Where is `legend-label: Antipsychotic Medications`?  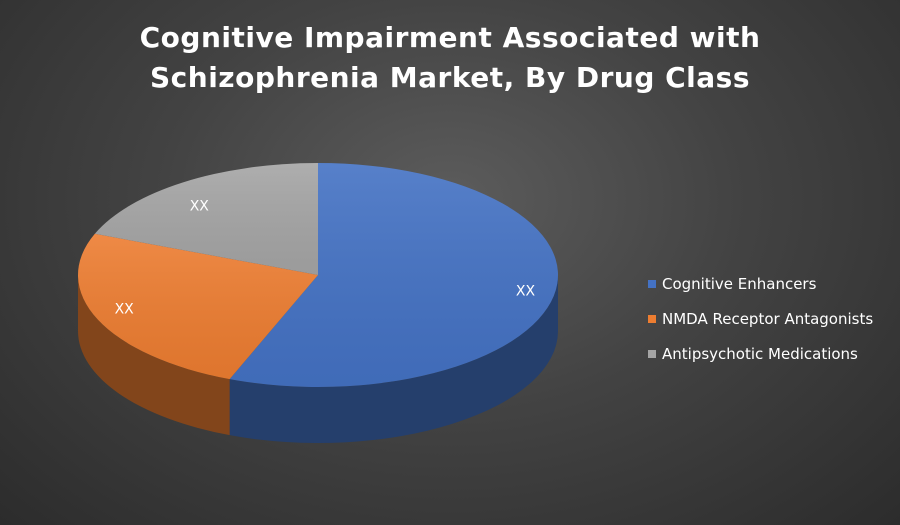
legend-label: Antipsychotic Medications is located at coordinates (760, 353).